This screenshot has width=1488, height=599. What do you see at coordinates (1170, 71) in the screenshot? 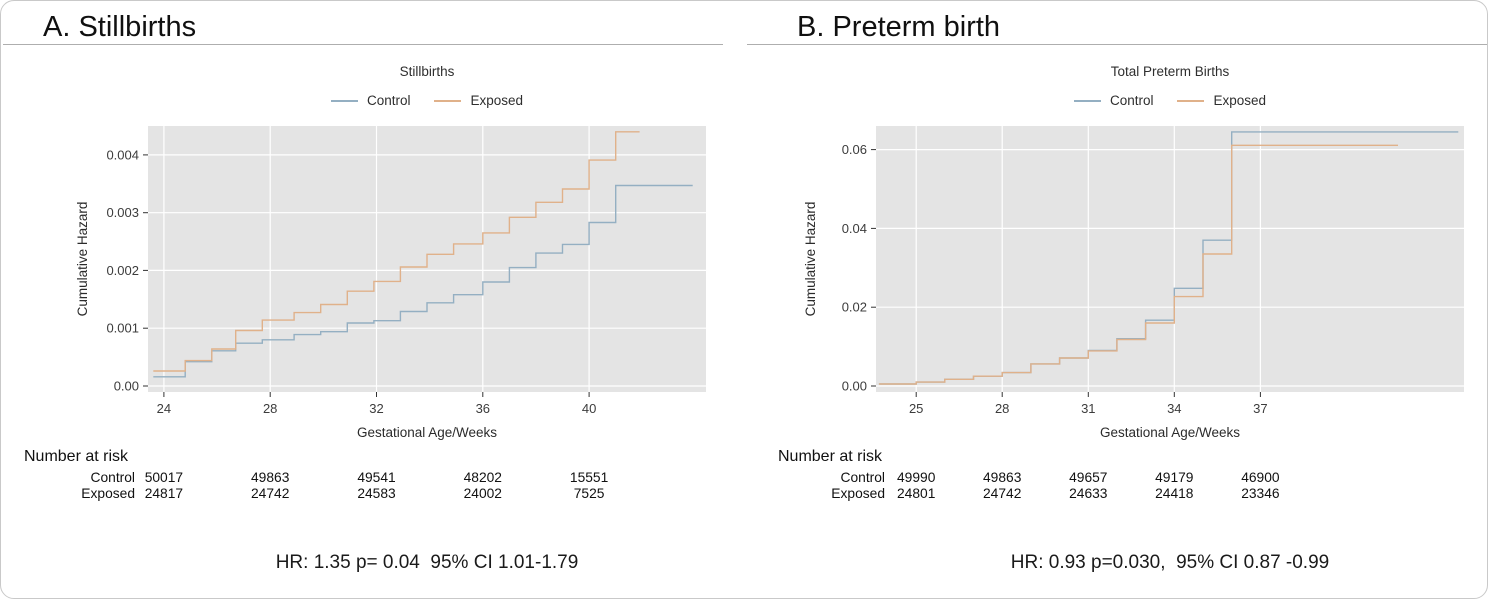
I see `chart-title: Total Preterm Births` at bounding box center [1170, 71].